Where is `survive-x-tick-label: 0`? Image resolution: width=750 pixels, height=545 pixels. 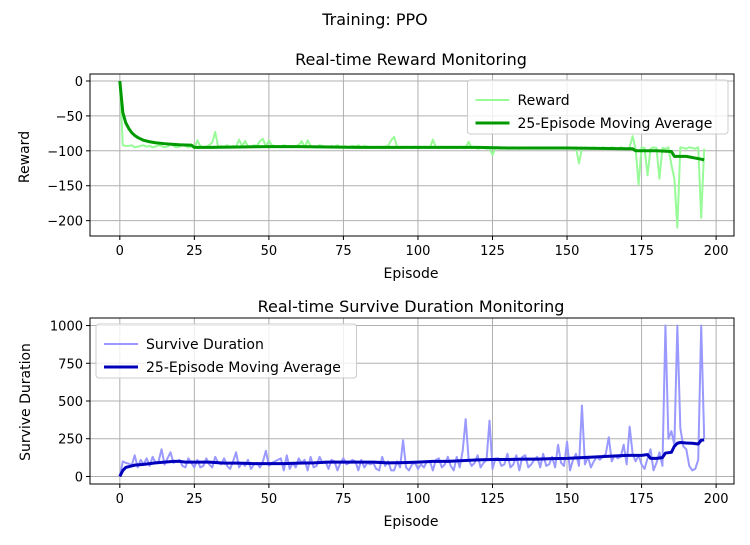
survive-x-tick-label: 0 is located at coordinates (120, 499).